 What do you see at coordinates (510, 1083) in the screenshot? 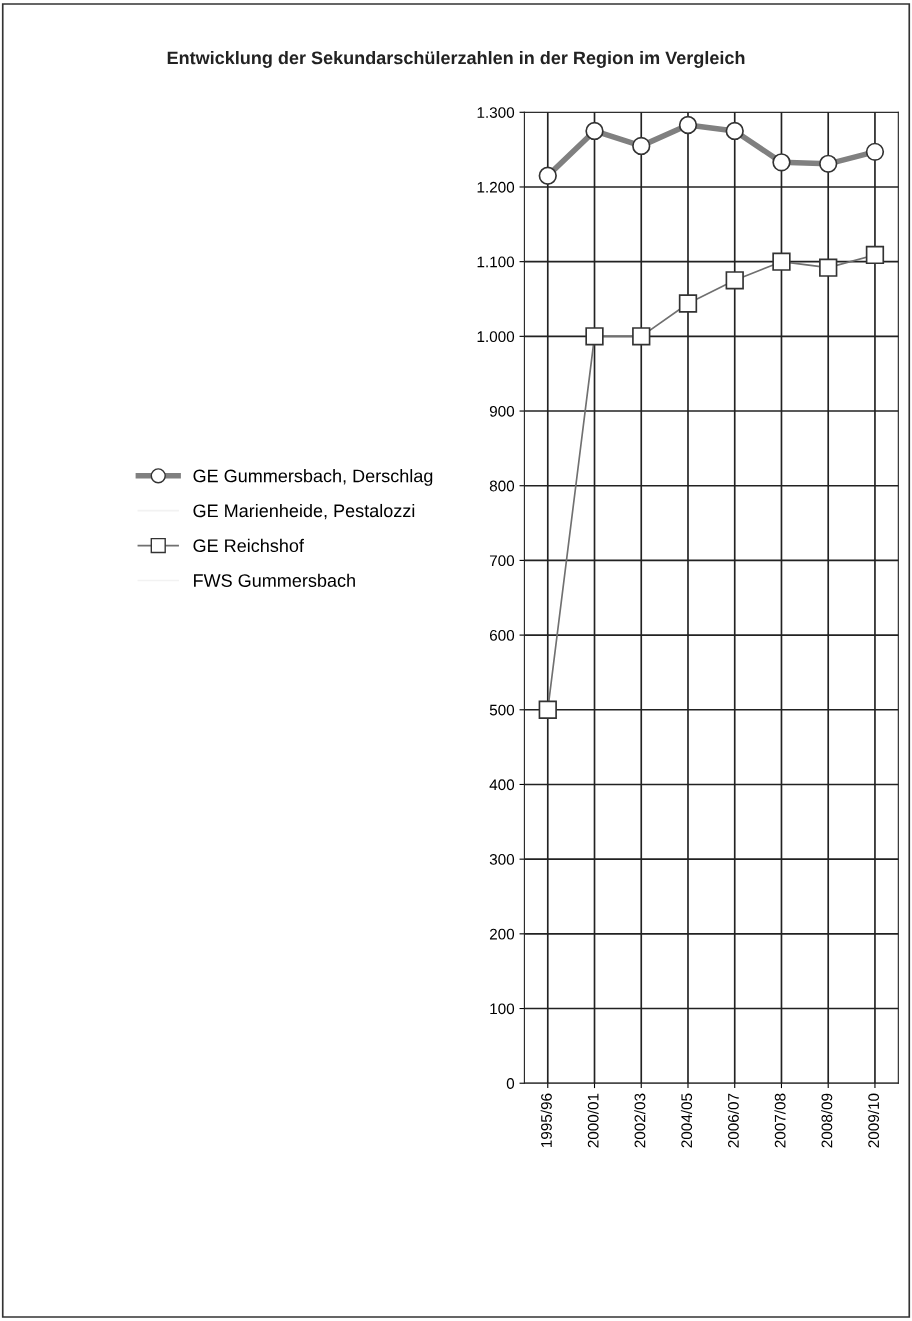
I see `y-tick-label: 0` at bounding box center [510, 1083].